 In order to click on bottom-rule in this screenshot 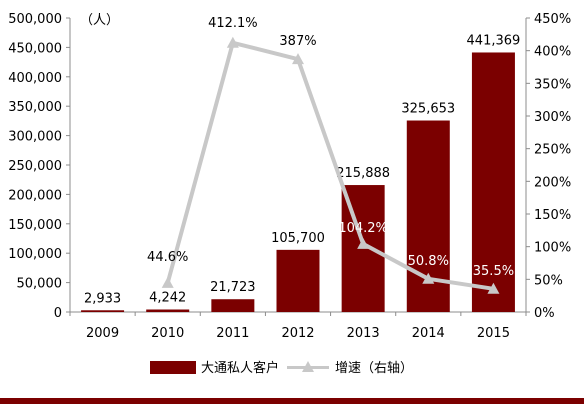, I will do `click(292, 401)`.